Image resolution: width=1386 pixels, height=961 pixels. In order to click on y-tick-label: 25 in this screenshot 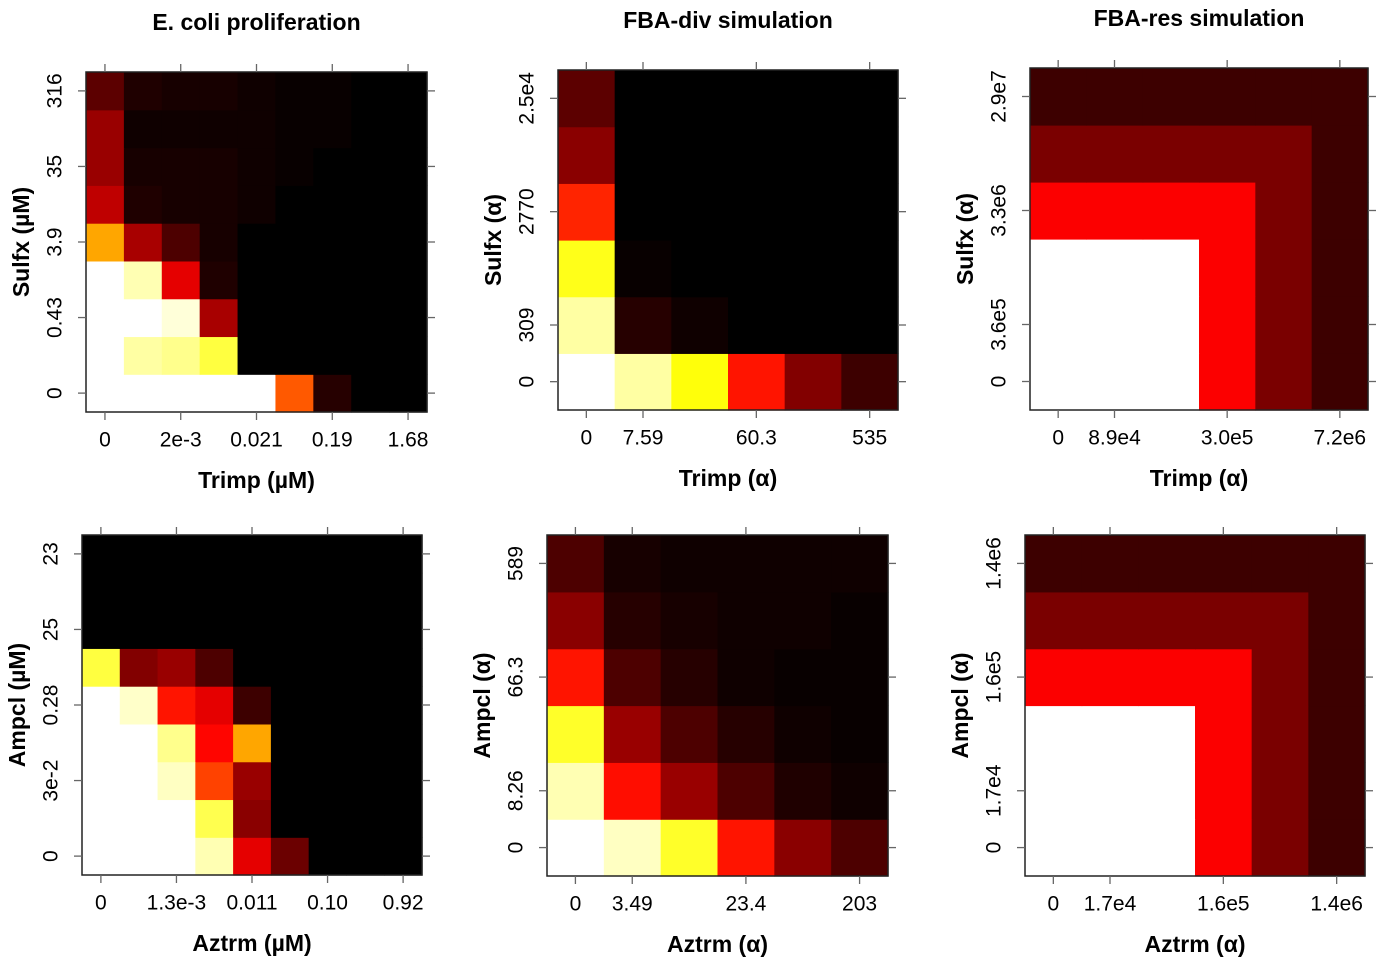, I will do `click(51, 629)`.